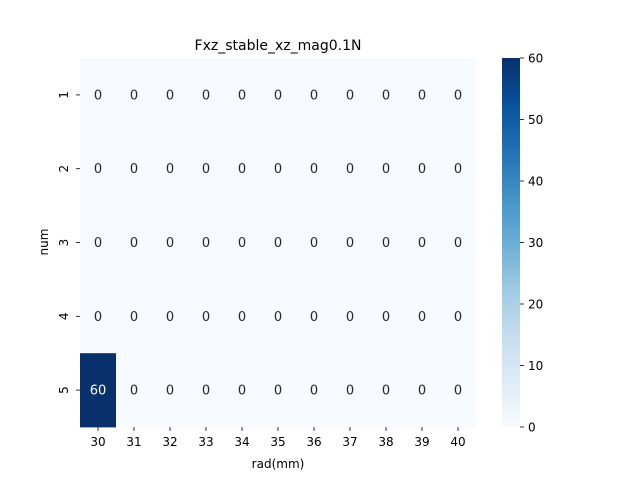  Describe the element at coordinates (64, 169) in the screenshot. I see `y-tick-label: 2` at that location.